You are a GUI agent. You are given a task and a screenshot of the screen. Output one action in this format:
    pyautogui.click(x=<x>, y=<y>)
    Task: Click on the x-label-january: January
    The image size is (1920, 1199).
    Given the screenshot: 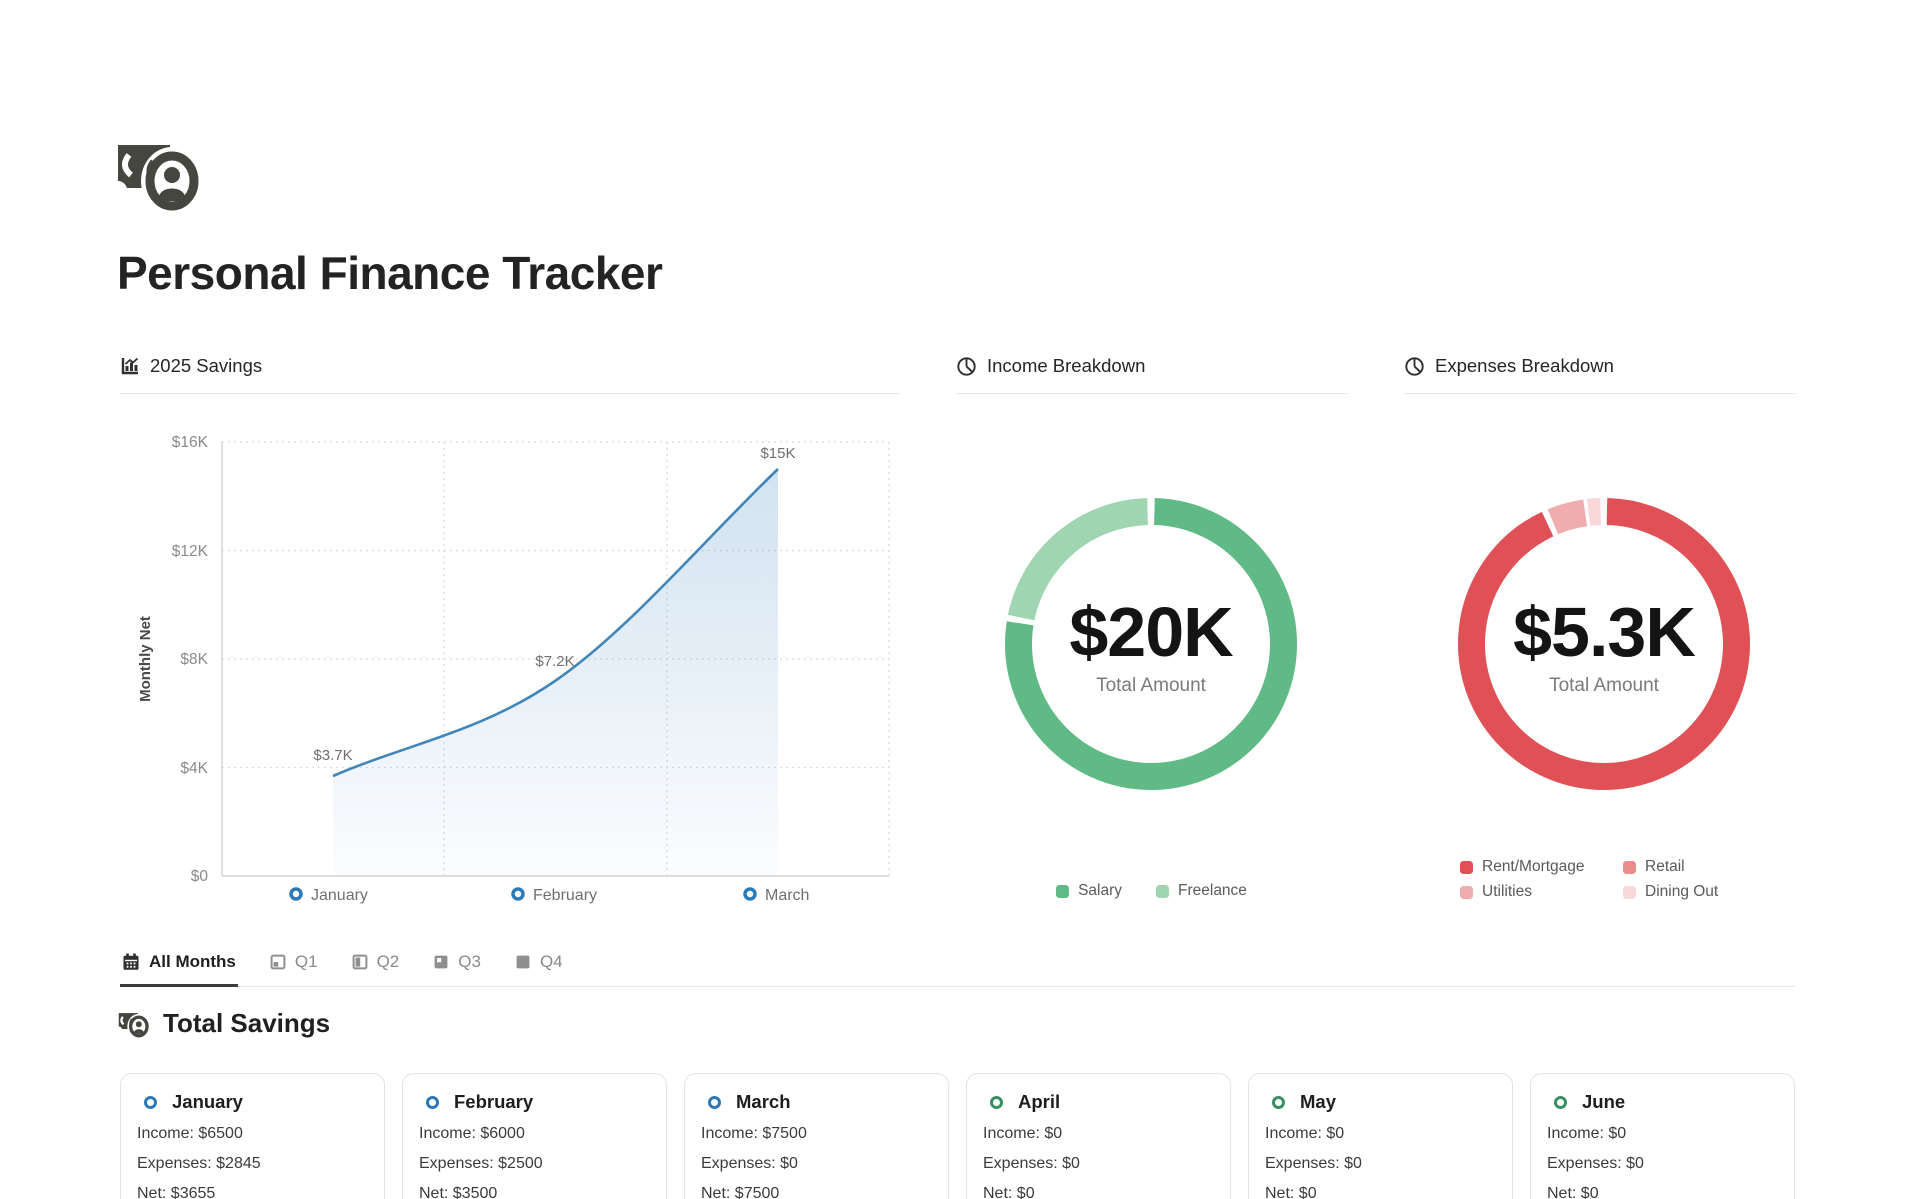 What is the action you would take?
    pyautogui.click(x=339, y=895)
    